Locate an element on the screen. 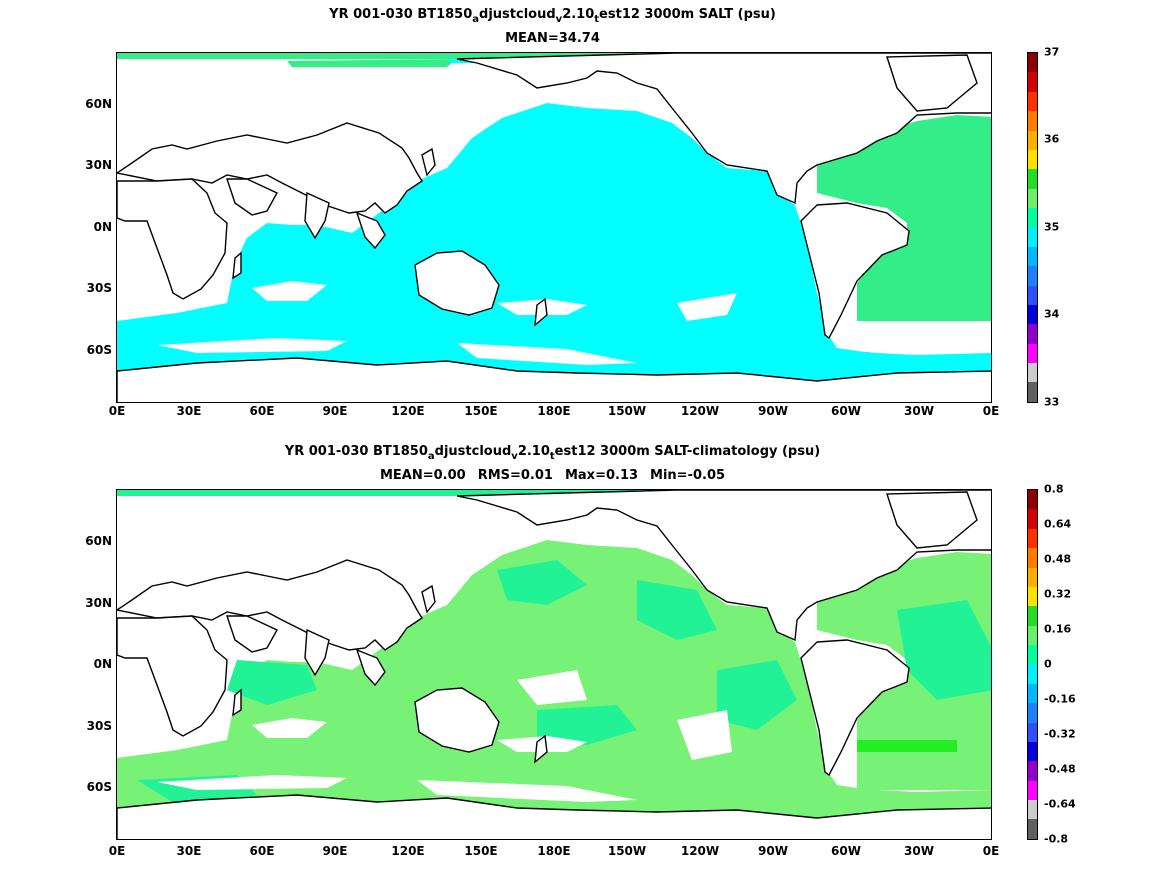 The image size is (1167, 875). x-tick: 180E is located at coordinates (554, 411).